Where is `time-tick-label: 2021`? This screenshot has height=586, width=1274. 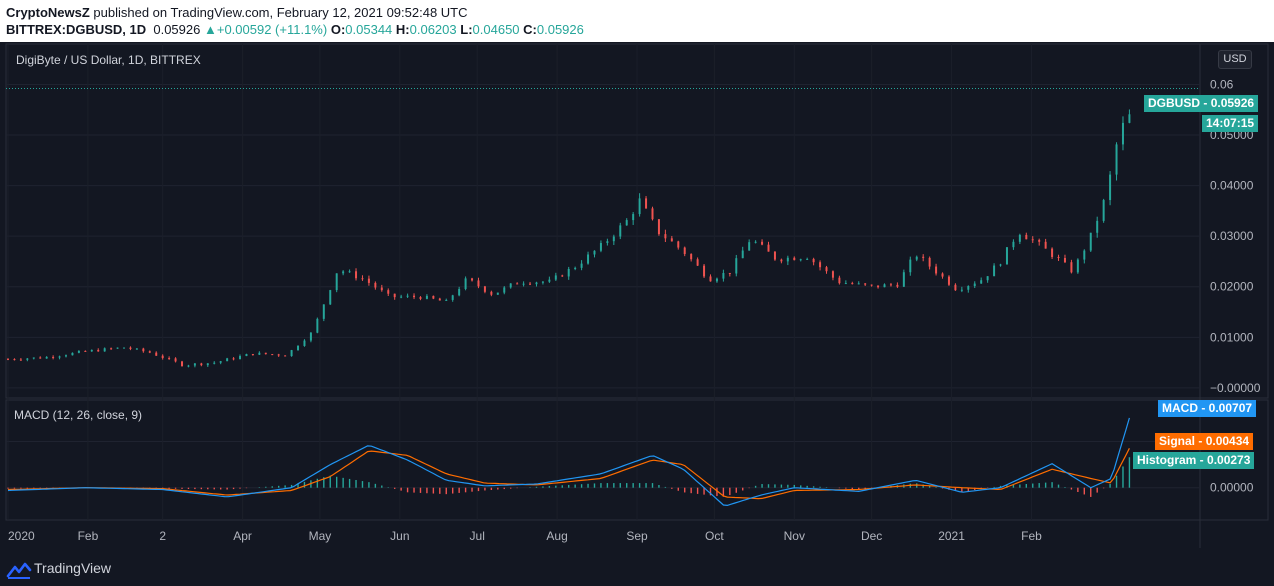
time-tick-label: 2021 is located at coordinates (951, 536).